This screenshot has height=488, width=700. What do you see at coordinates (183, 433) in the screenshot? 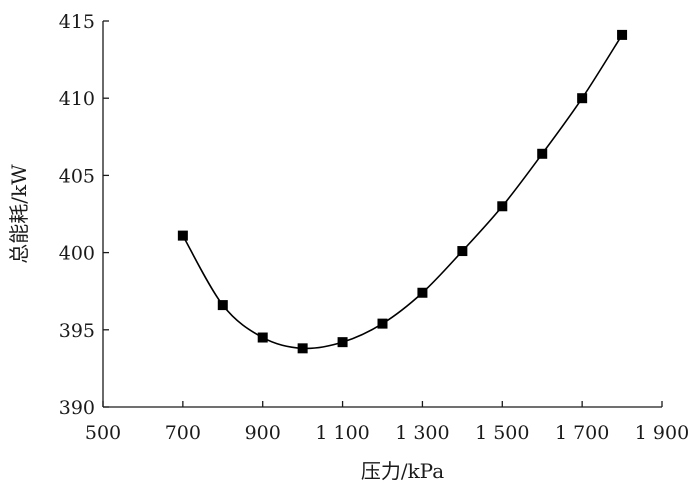
I see `x-tick-label: 700` at bounding box center [183, 433].